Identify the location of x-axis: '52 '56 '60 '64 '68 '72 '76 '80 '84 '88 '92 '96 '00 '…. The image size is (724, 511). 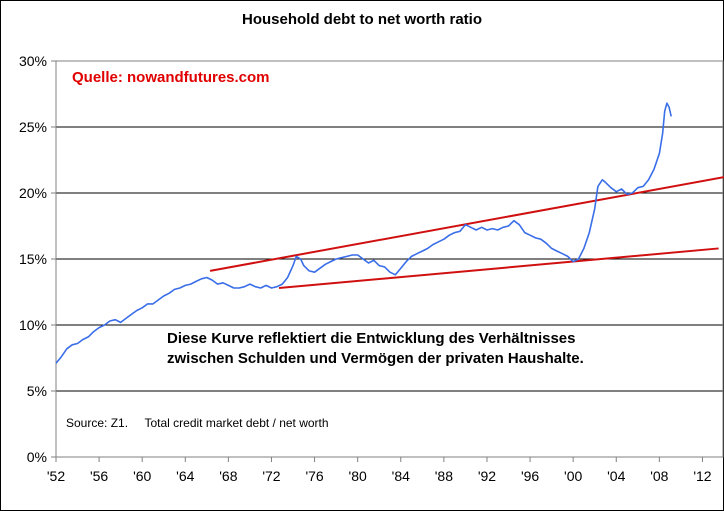
(379, 470).